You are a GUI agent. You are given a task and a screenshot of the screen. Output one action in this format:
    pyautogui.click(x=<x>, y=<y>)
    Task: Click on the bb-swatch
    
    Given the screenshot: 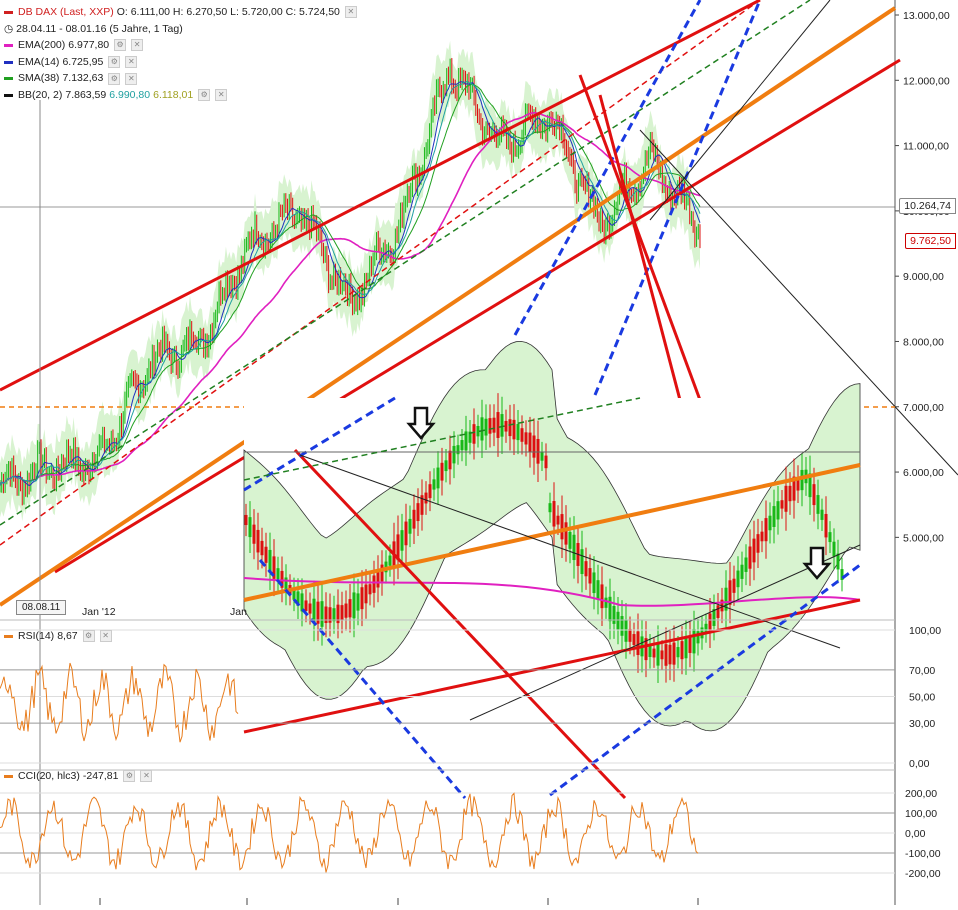 What is the action you would take?
    pyautogui.click(x=8, y=95)
    